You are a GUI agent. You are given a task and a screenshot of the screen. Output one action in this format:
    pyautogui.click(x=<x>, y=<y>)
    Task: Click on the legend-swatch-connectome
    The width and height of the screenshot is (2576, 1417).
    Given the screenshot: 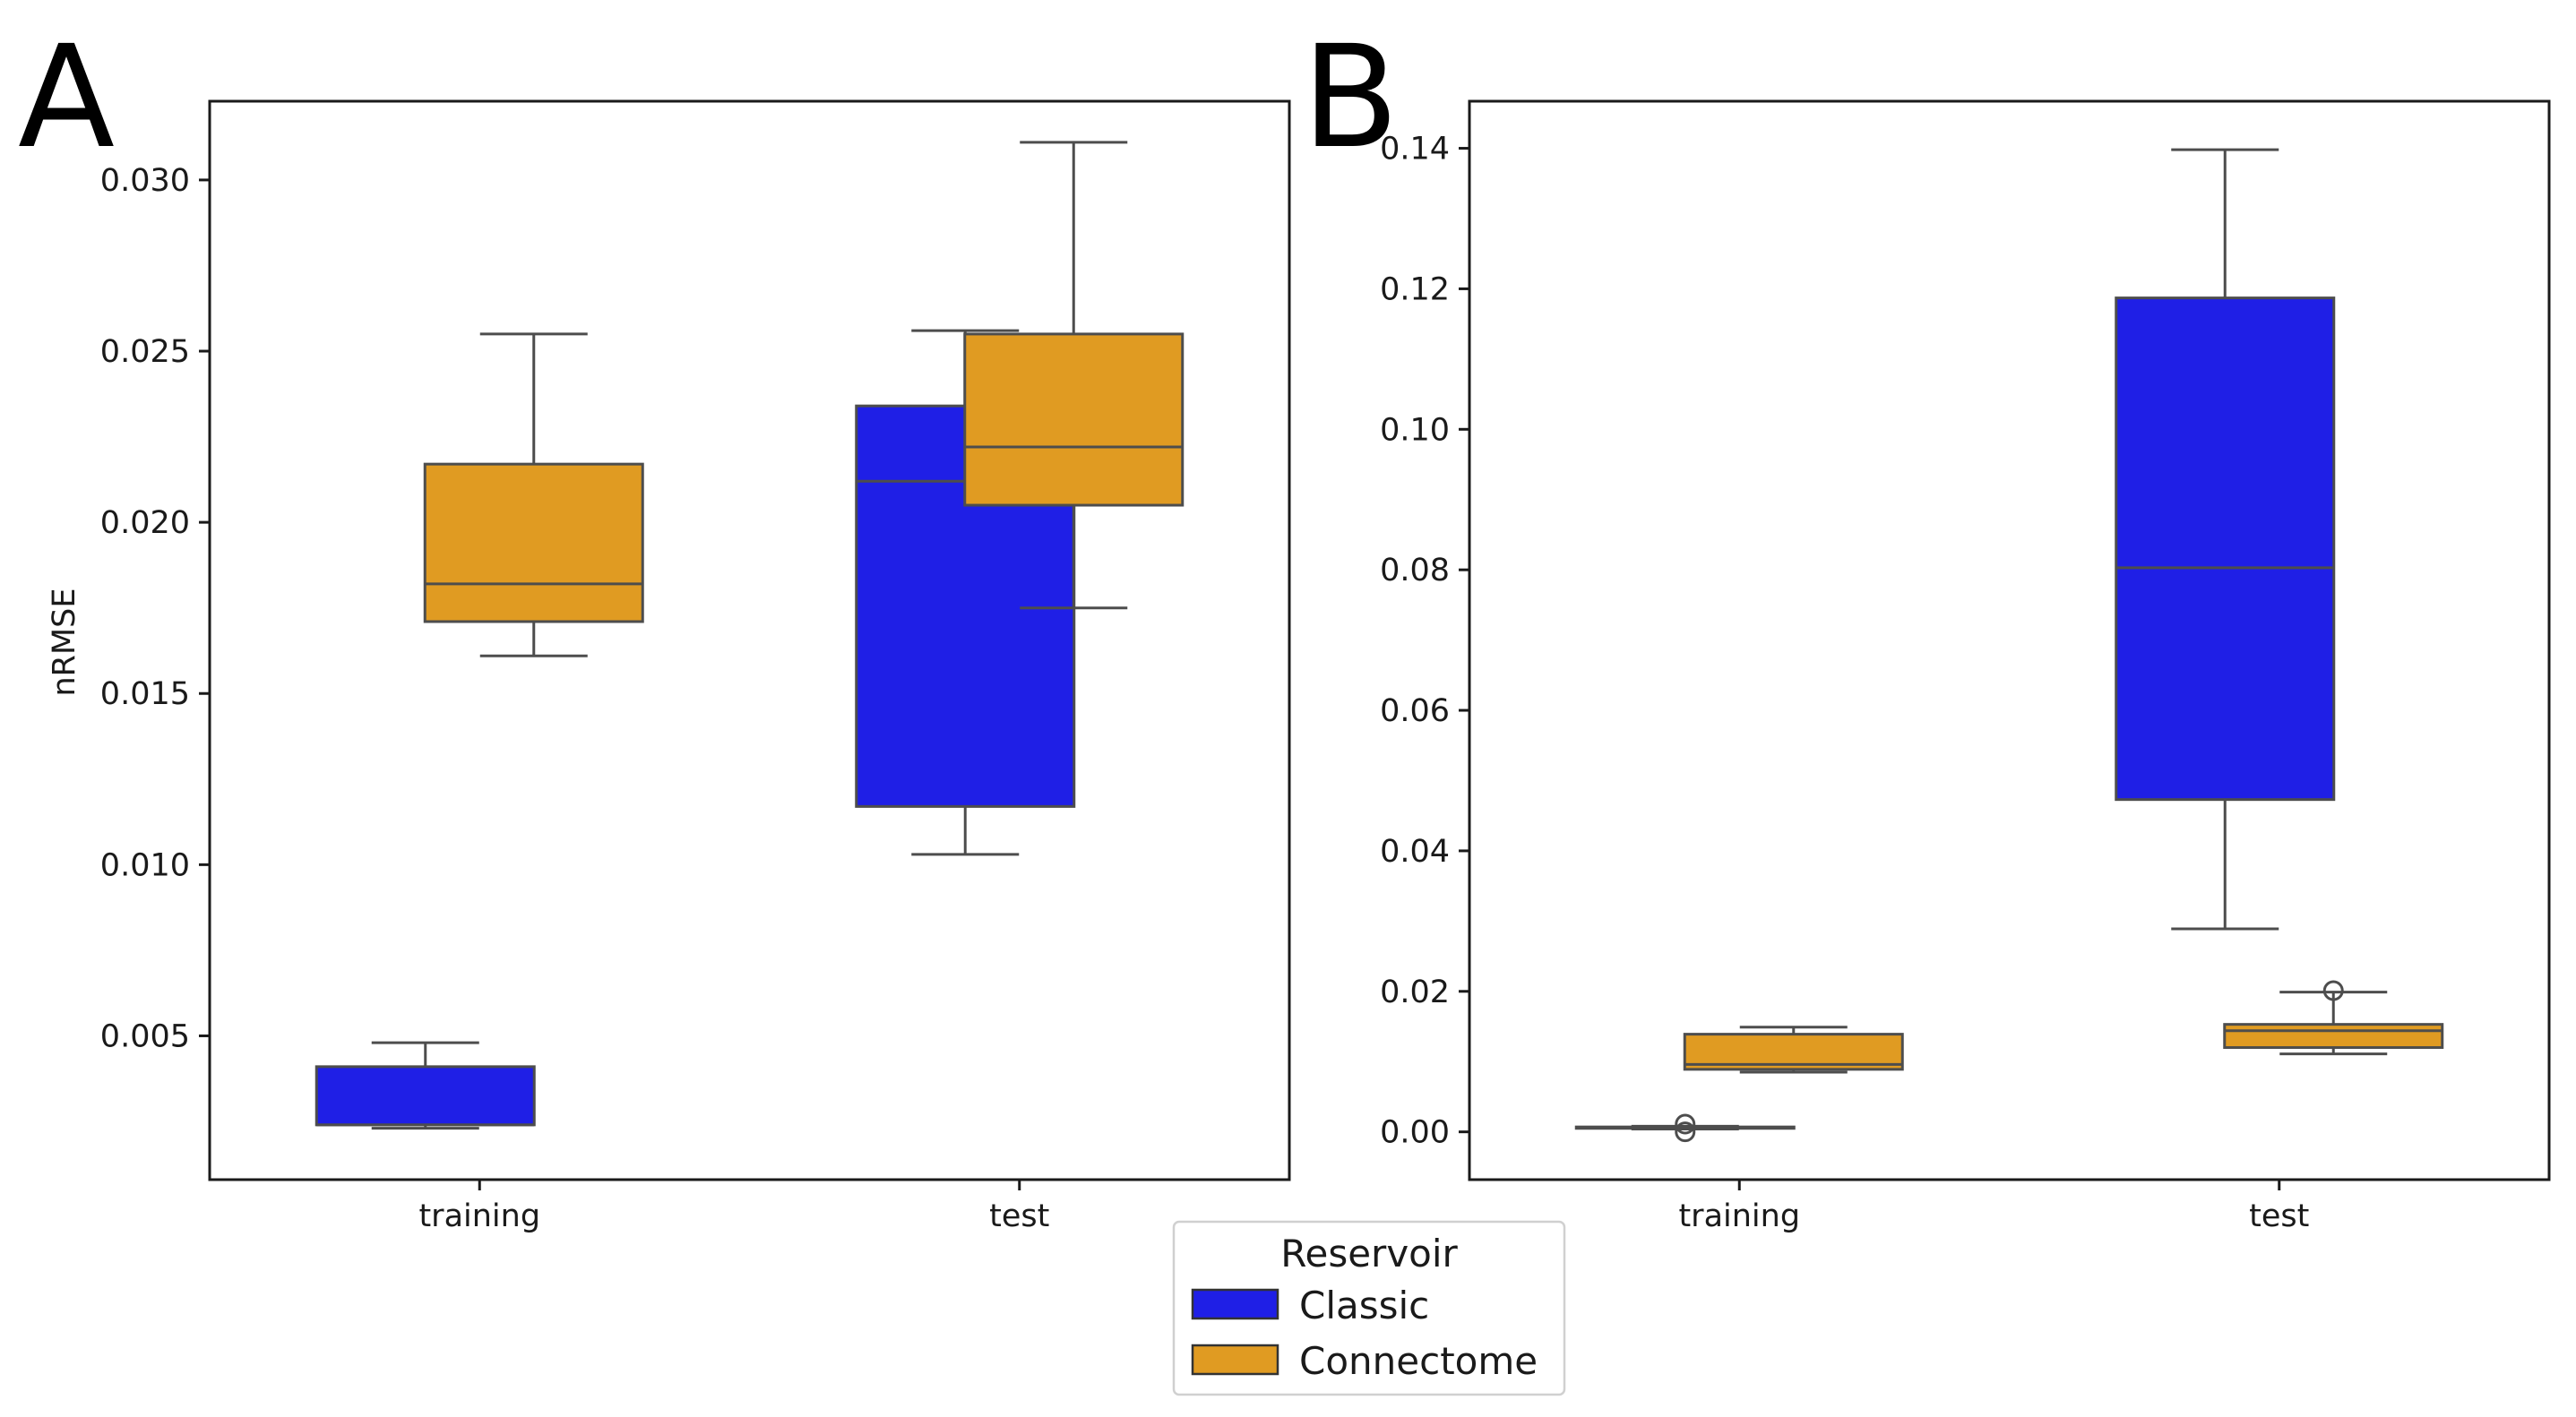 What is the action you would take?
    pyautogui.click(x=1235, y=1360)
    